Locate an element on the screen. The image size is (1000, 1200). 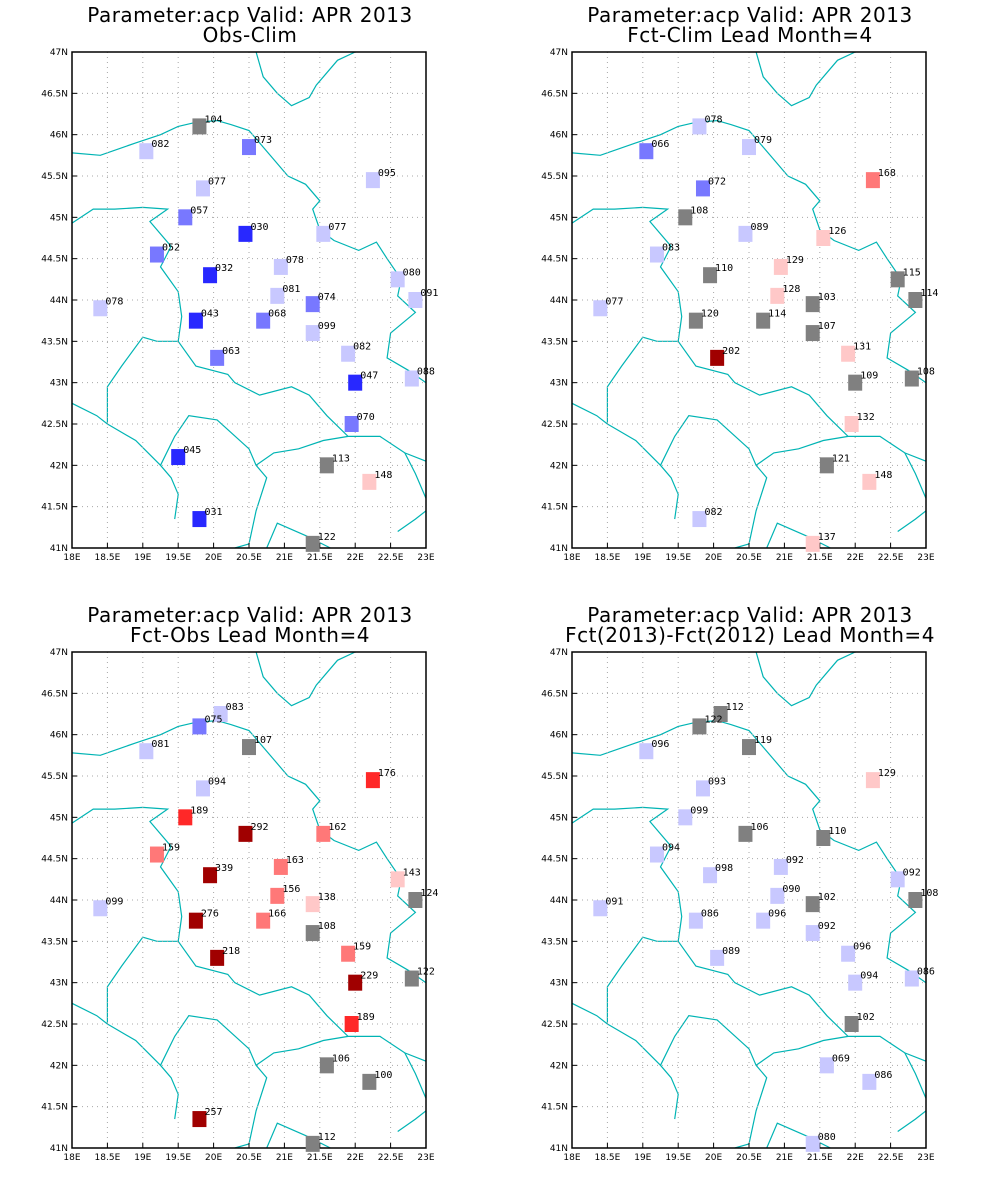
station-value-label: 045 is located at coordinates (192, 450).